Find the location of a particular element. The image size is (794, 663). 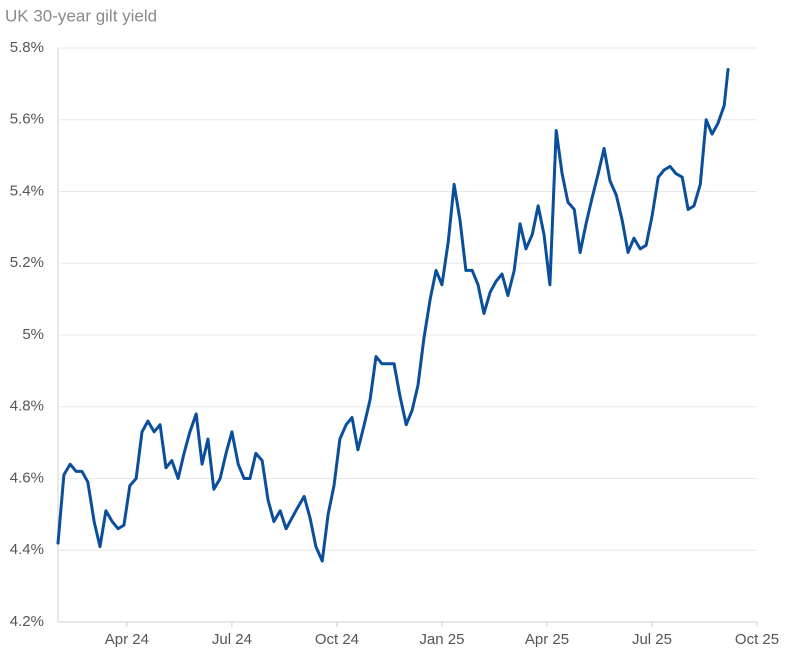

y-tick-label: 5.8% is located at coordinates (27, 47).